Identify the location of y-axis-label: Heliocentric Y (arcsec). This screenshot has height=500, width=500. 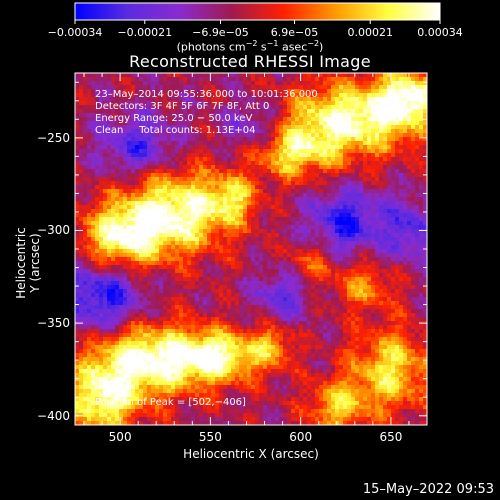
(28, 263).